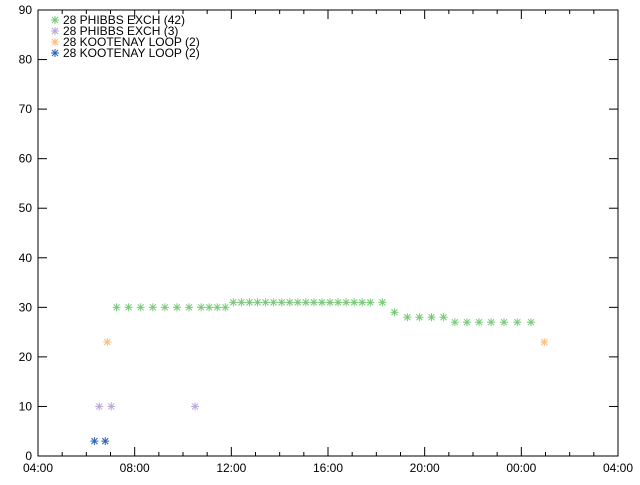 This screenshot has height=485, width=640. I want to click on x-tick-label: 08:00, so click(135, 468).